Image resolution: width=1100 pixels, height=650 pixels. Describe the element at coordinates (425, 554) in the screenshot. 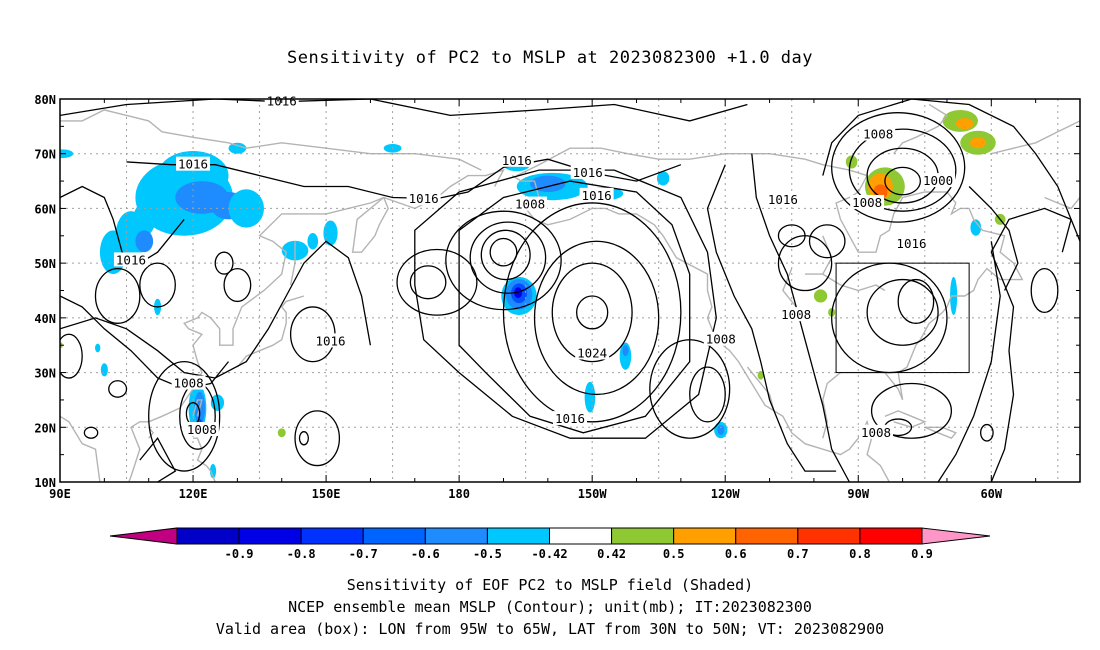

I see `colorbar-label: -0.6` at that location.